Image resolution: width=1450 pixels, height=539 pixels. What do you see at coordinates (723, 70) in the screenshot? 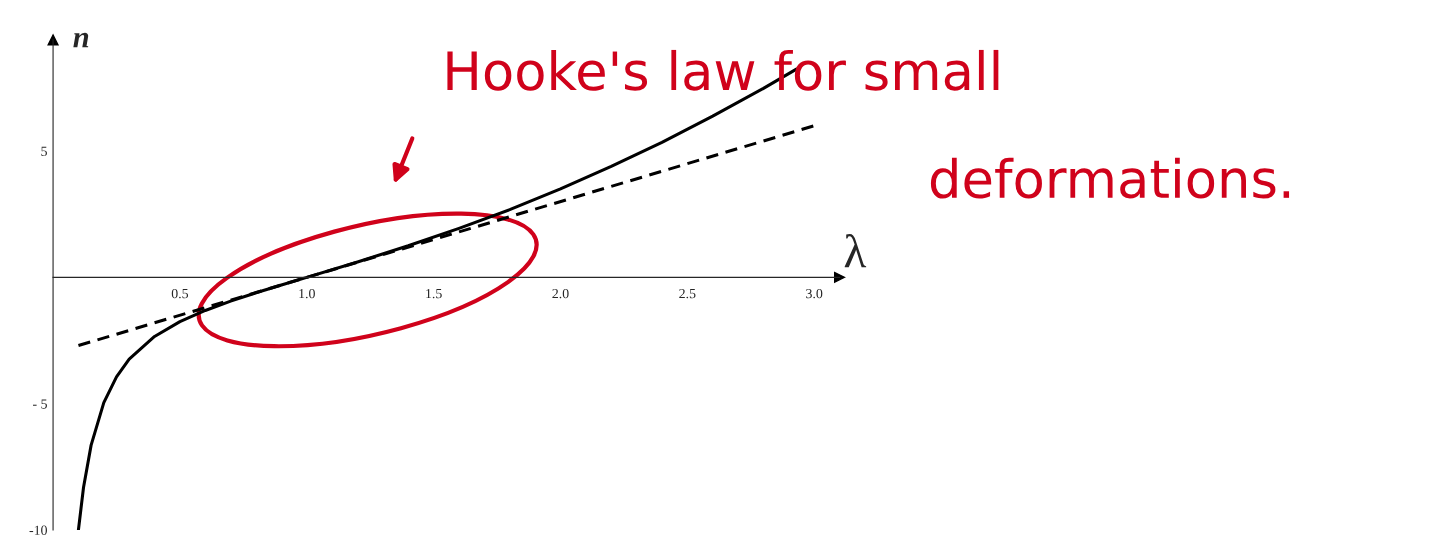
I see `annotation: Hooke's law for small` at bounding box center [723, 70].